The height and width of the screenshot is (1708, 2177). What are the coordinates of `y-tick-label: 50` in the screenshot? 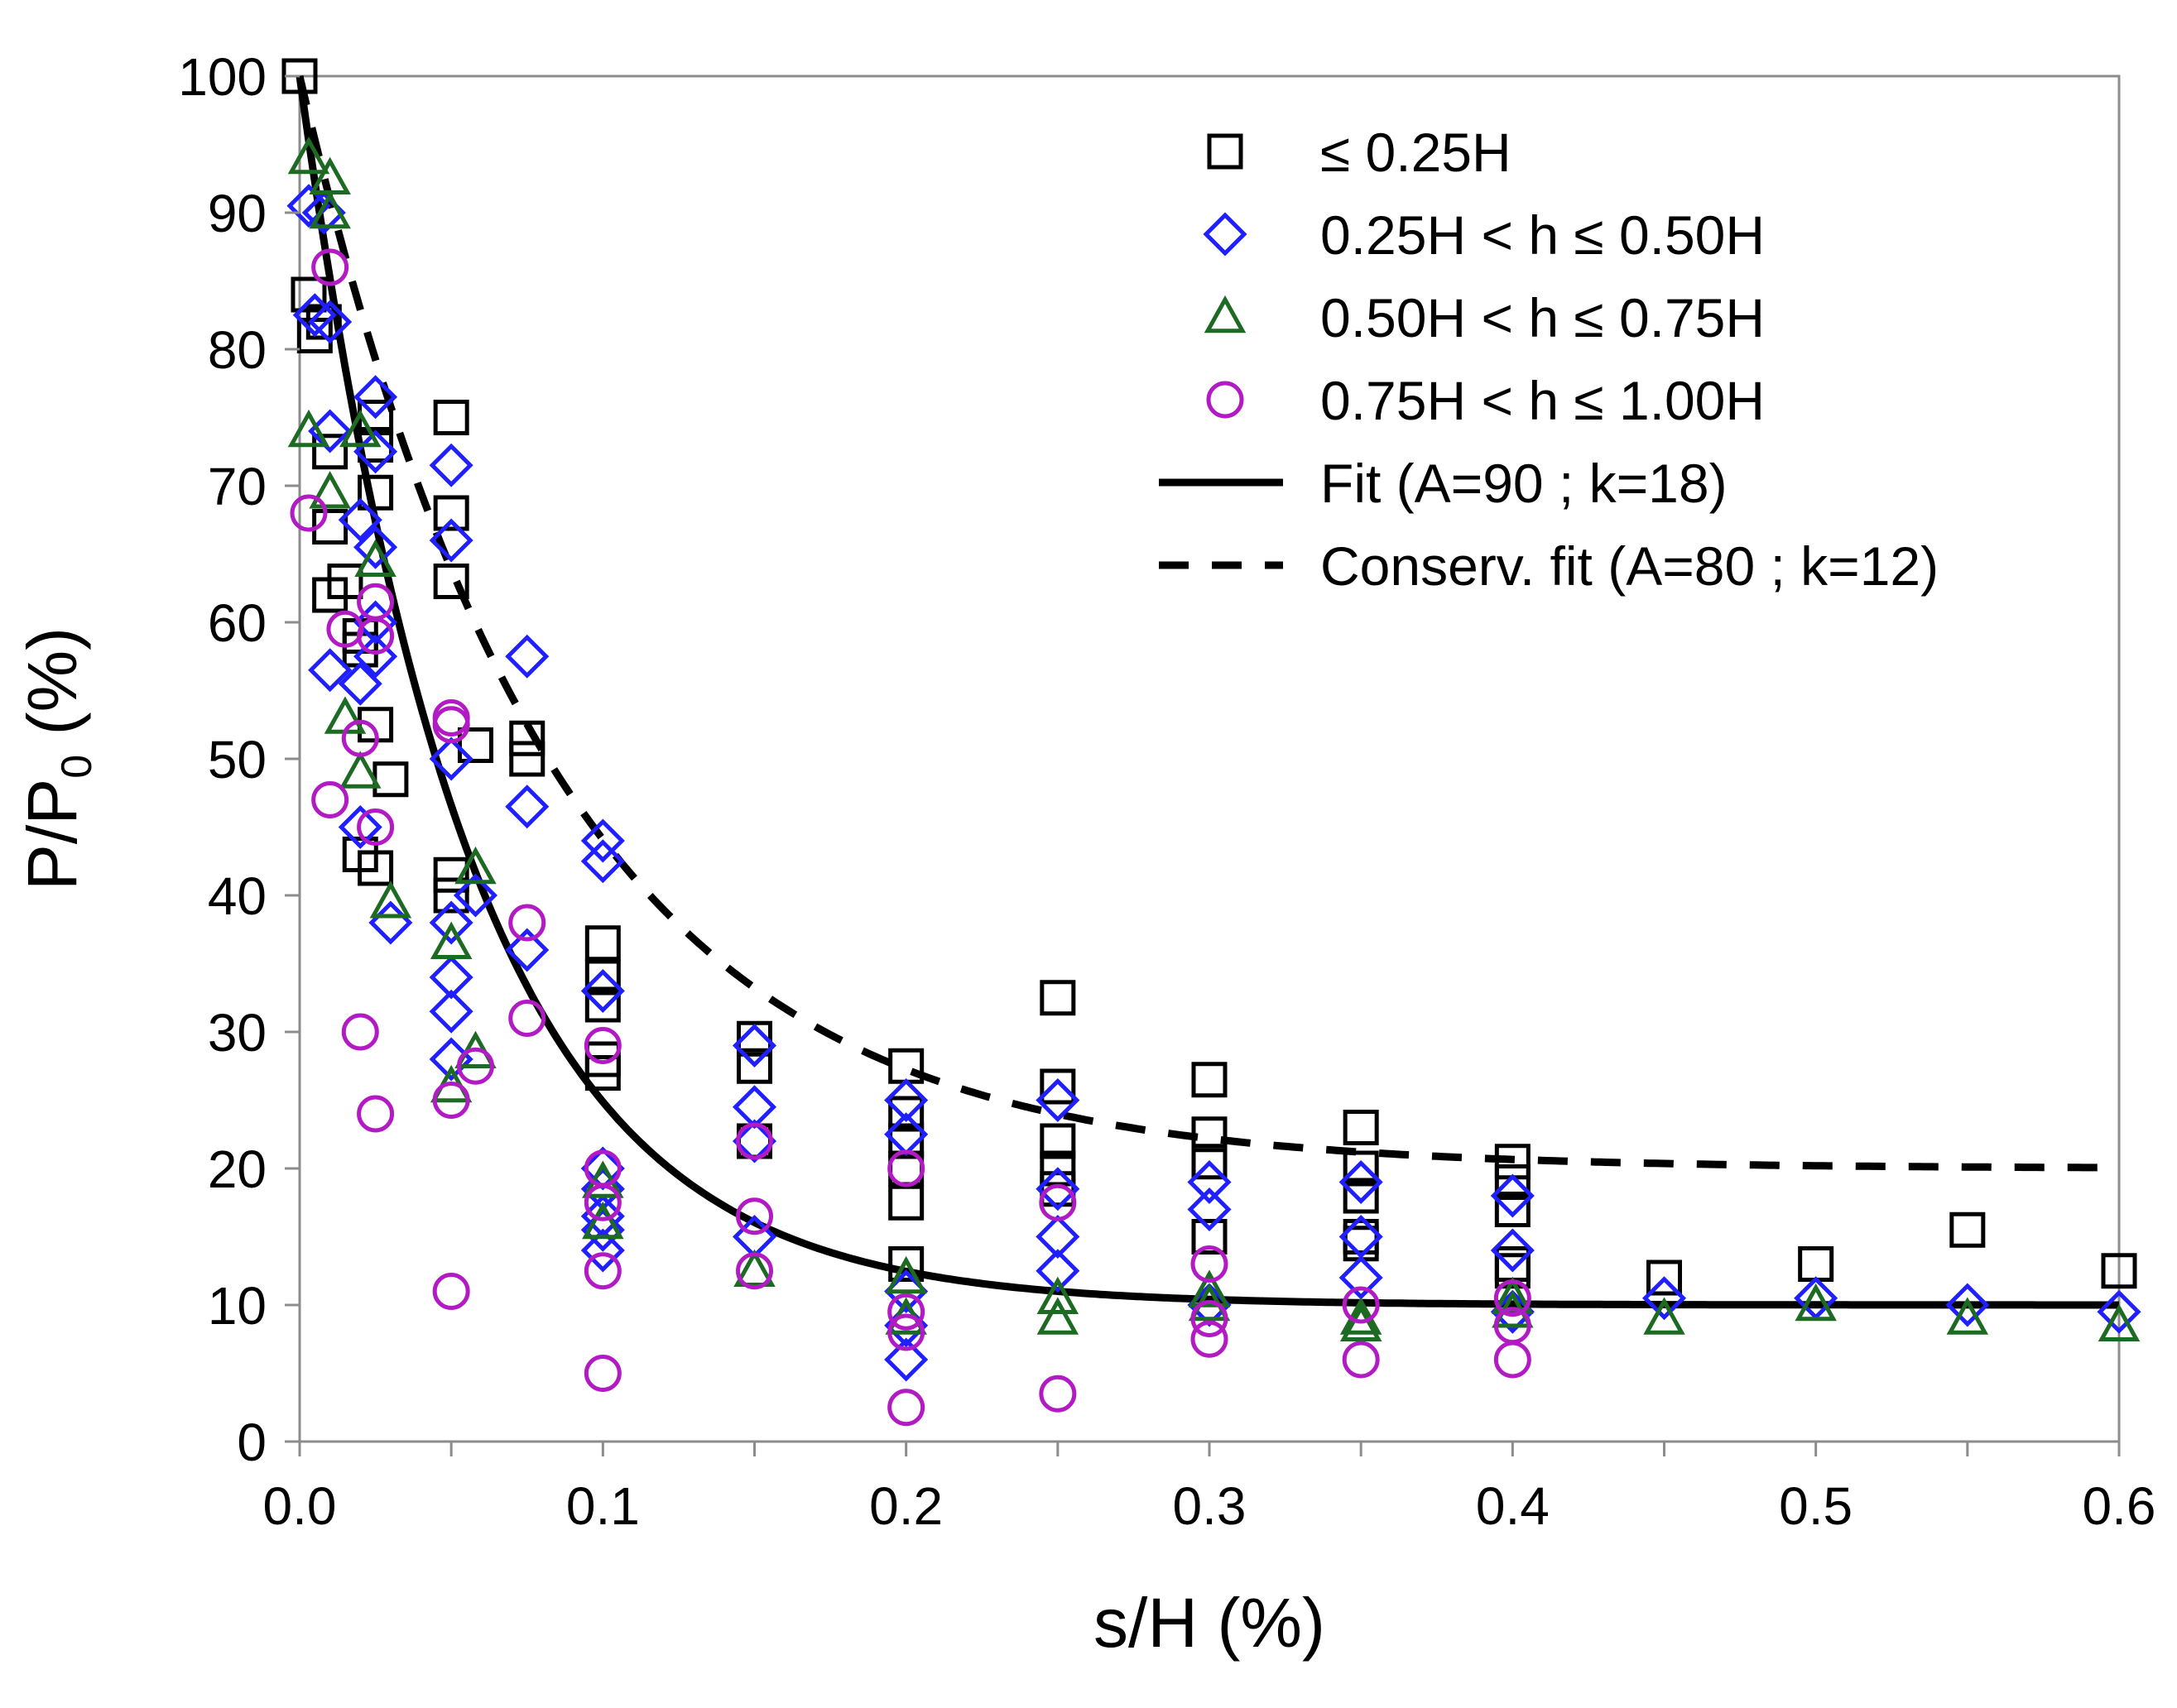 It's located at (237, 760).